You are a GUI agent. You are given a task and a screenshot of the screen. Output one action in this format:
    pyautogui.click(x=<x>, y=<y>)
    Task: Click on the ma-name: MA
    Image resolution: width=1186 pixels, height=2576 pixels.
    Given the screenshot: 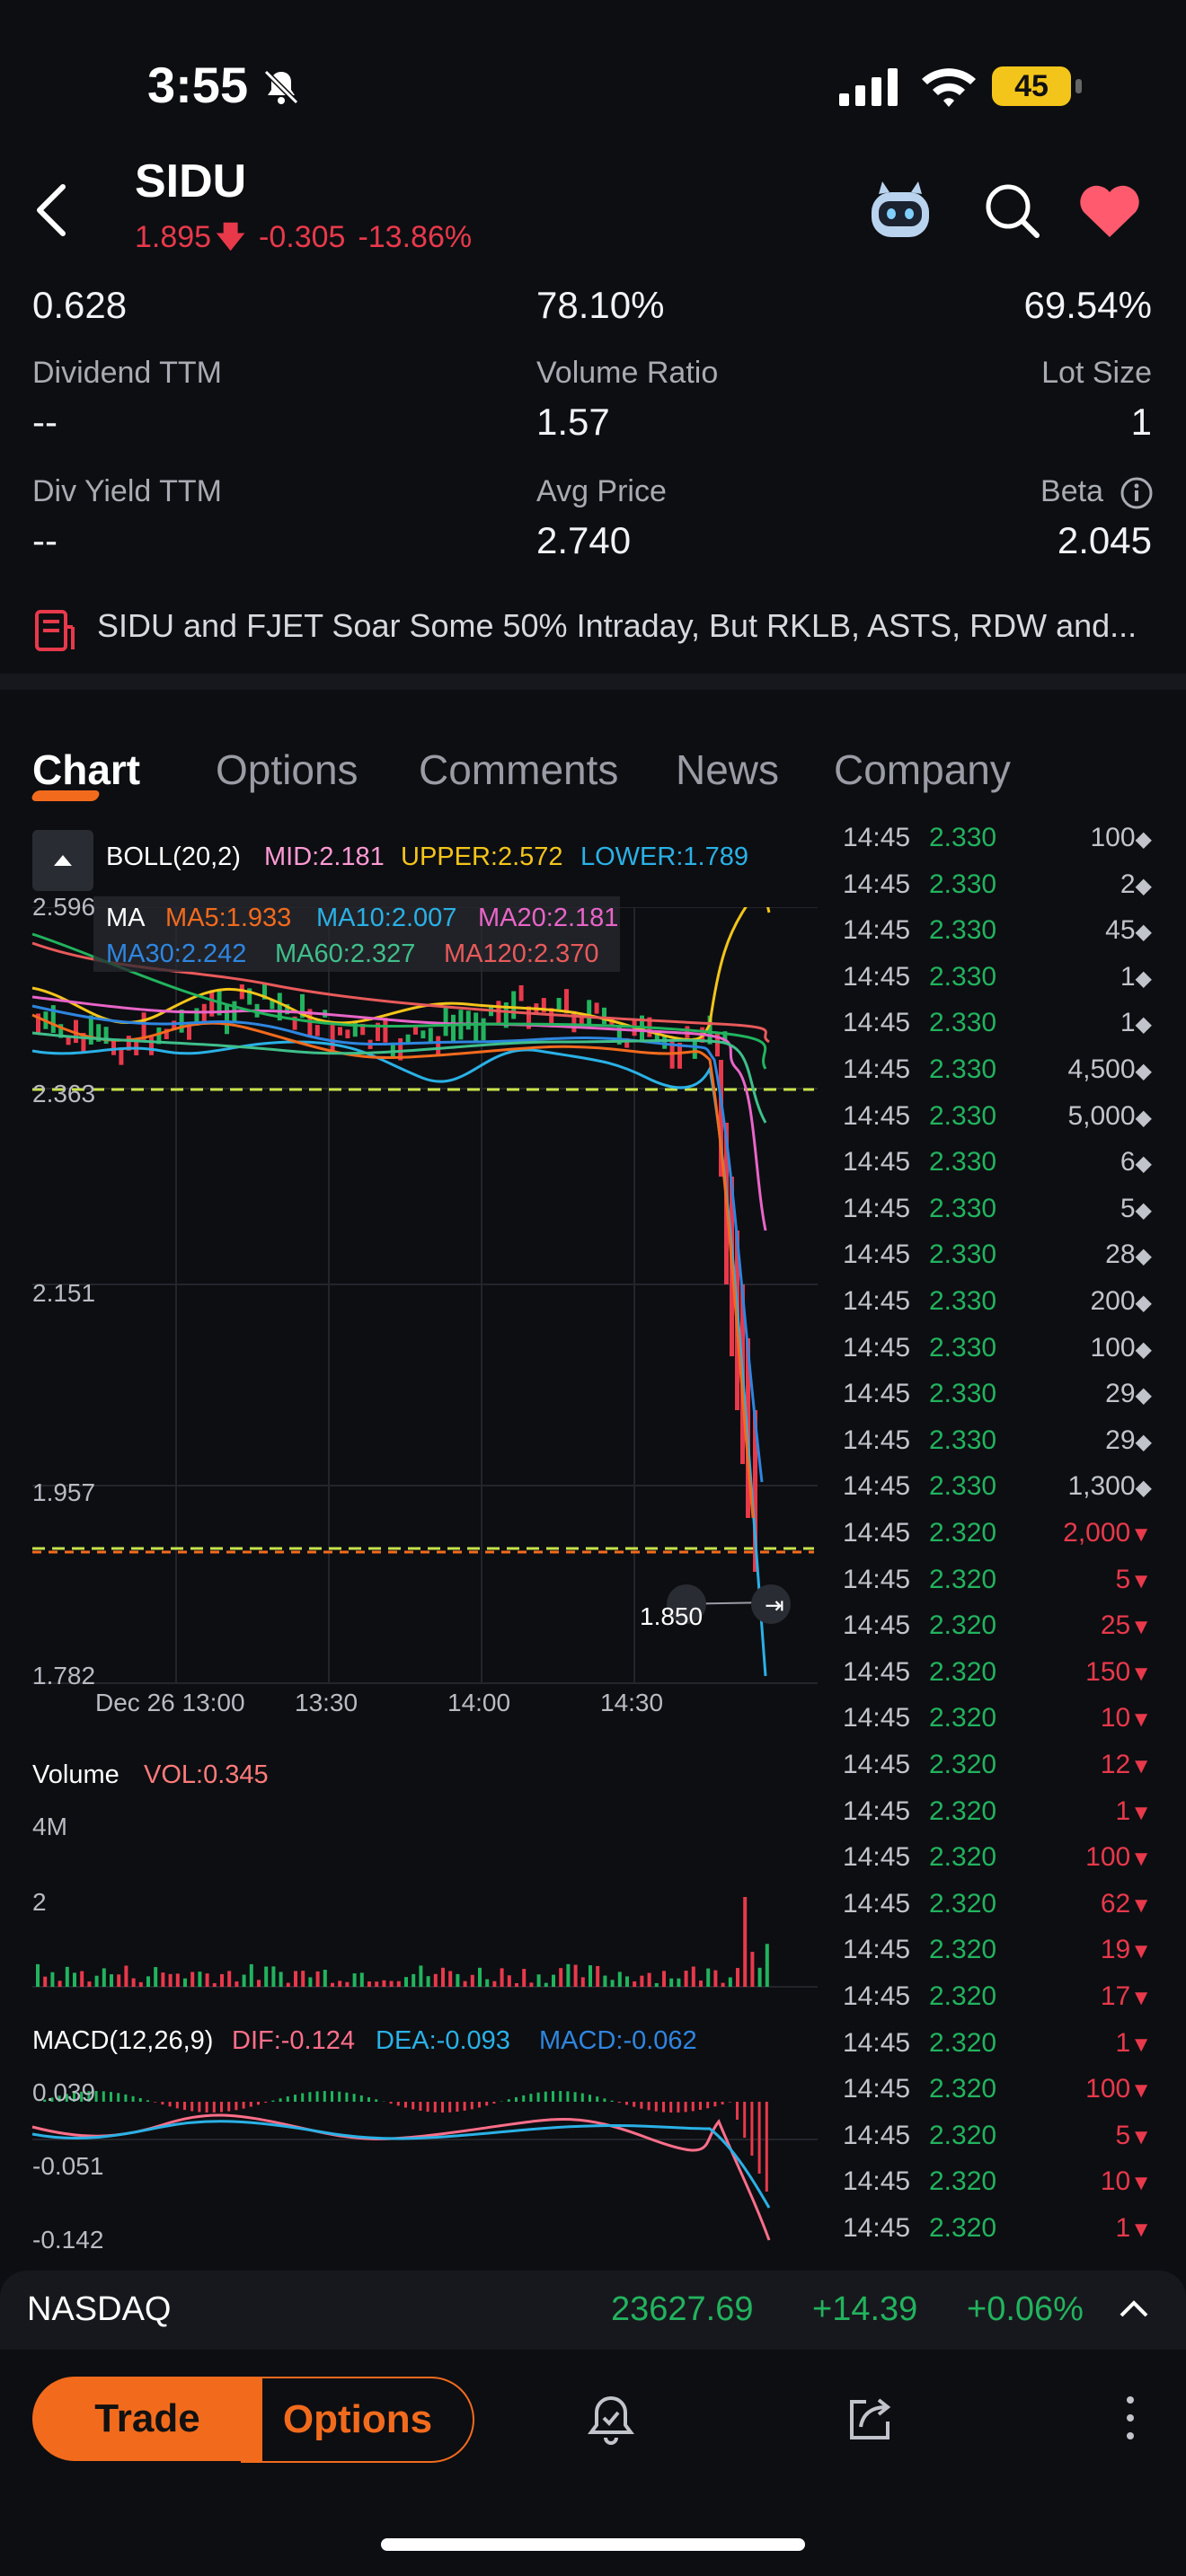 What is the action you would take?
    pyautogui.click(x=126, y=918)
    